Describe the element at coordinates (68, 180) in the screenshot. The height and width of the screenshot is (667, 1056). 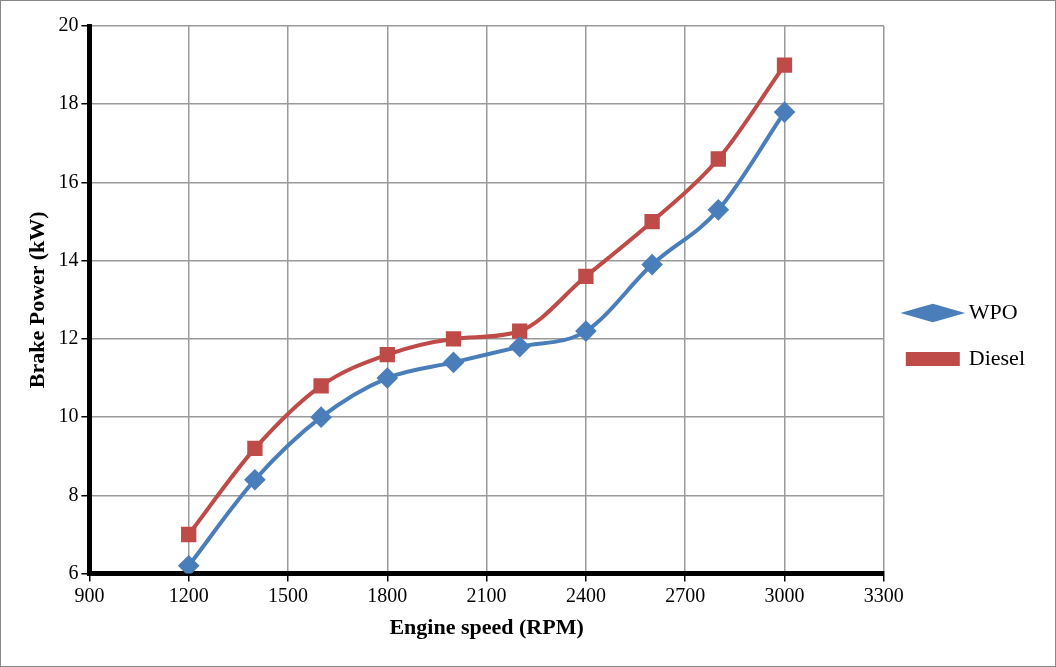
I see `y-tick-label: 16` at that location.